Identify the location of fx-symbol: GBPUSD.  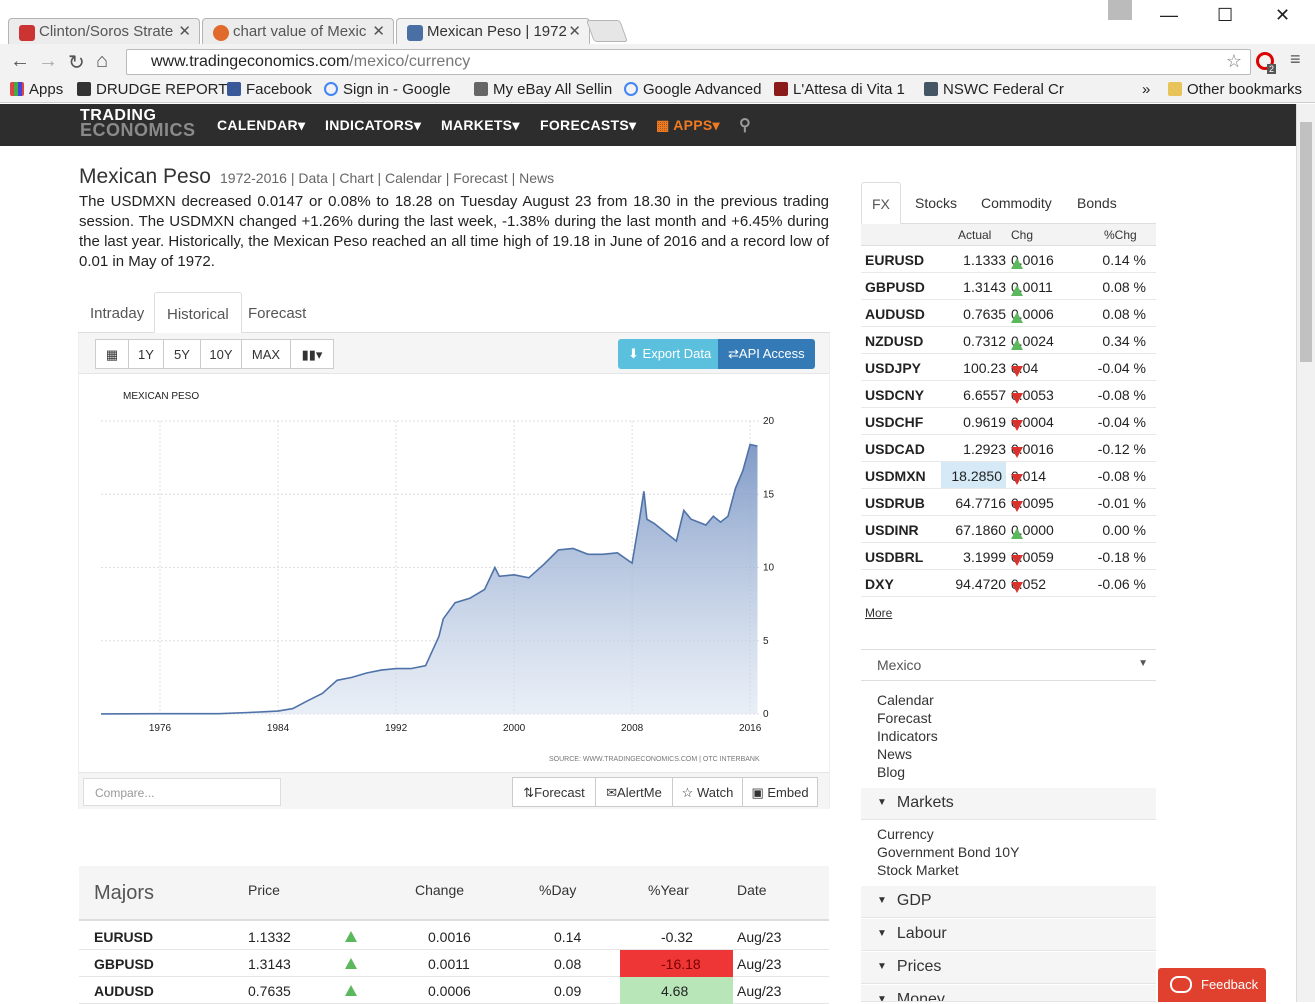
(895, 287).